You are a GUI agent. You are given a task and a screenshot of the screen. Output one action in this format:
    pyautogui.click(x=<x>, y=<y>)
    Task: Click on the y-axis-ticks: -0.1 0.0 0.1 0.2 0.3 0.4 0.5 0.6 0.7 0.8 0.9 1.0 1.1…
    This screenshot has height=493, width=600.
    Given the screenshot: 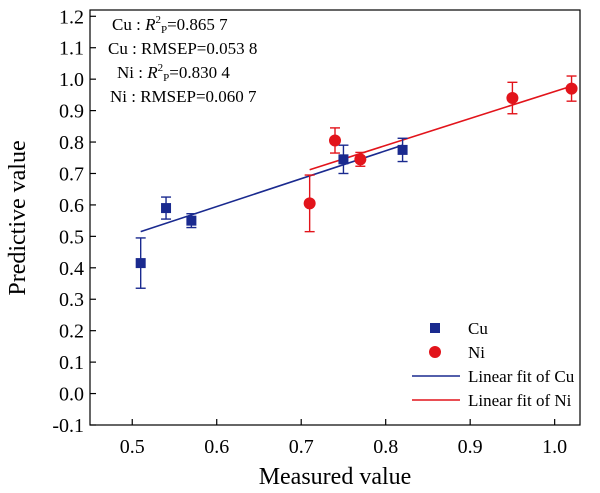 What is the action you would take?
    pyautogui.click(x=74, y=221)
    